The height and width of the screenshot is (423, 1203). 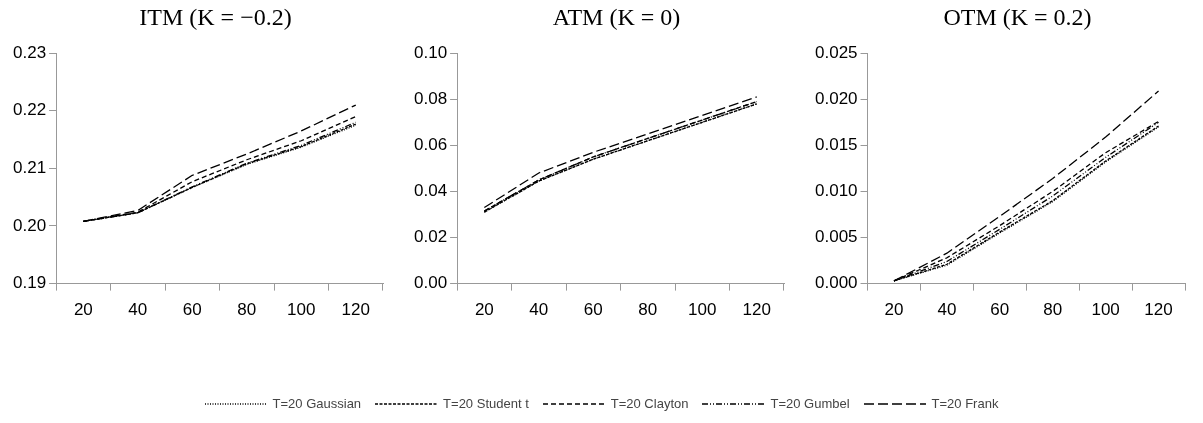 What do you see at coordinates (1017, 17) in the screenshot?
I see `chart-title: OTM (K = 0.2)` at bounding box center [1017, 17].